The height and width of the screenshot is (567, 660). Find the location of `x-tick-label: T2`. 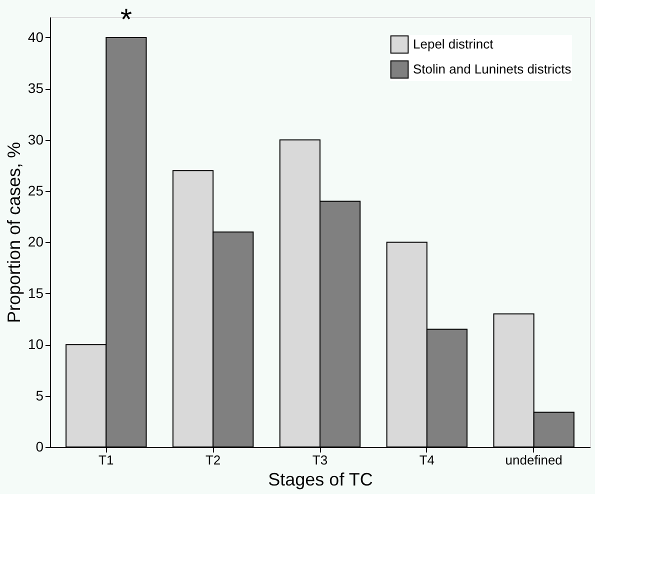

x-tick-label: T2 is located at coordinates (213, 460).